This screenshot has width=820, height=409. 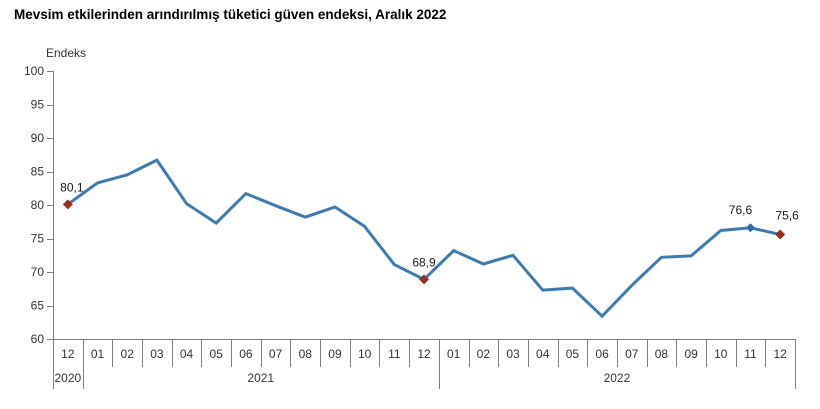 I want to click on y-axis-title: Endeks, so click(x=66, y=53).